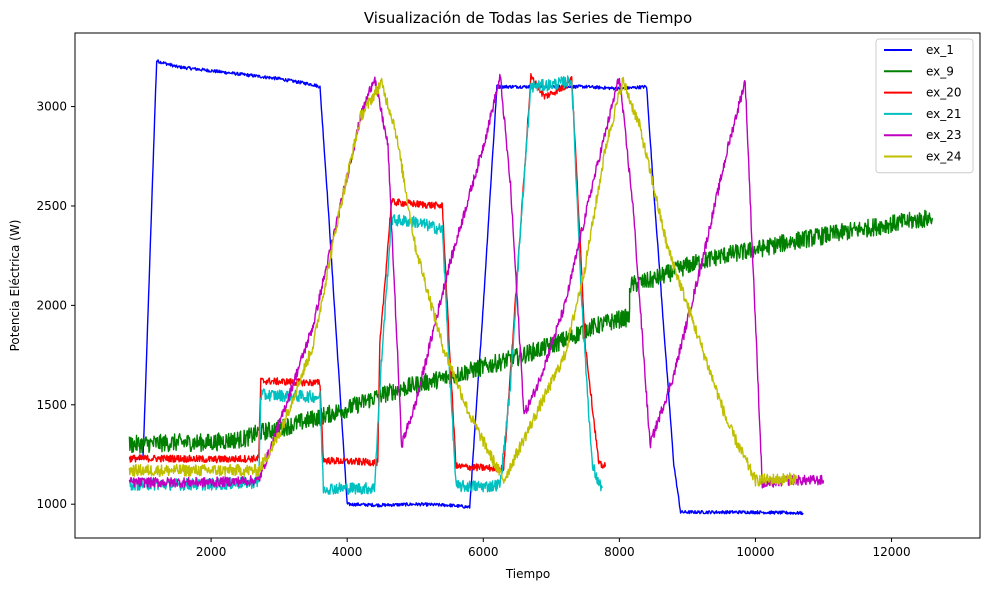  Describe the element at coordinates (51, 504) in the screenshot. I see `y-tick-label: 1000` at that location.